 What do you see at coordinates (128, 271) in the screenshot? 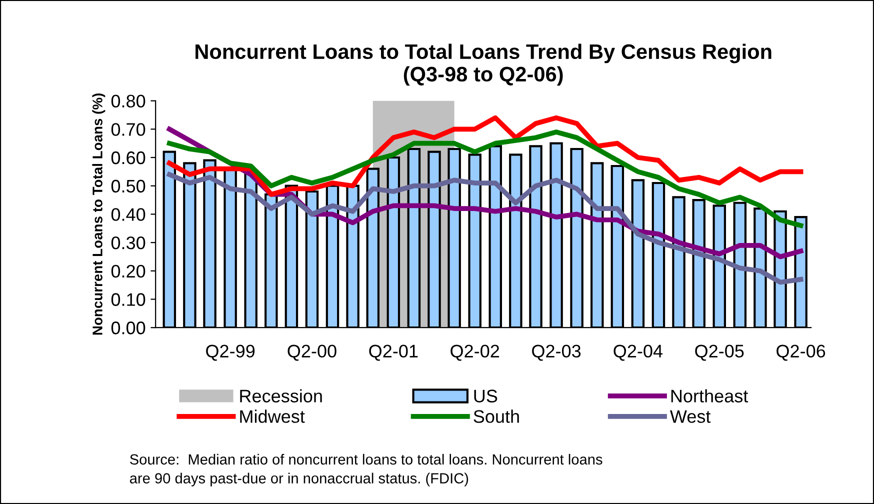
I see `y-tick-label: 0.20` at bounding box center [128, 271].